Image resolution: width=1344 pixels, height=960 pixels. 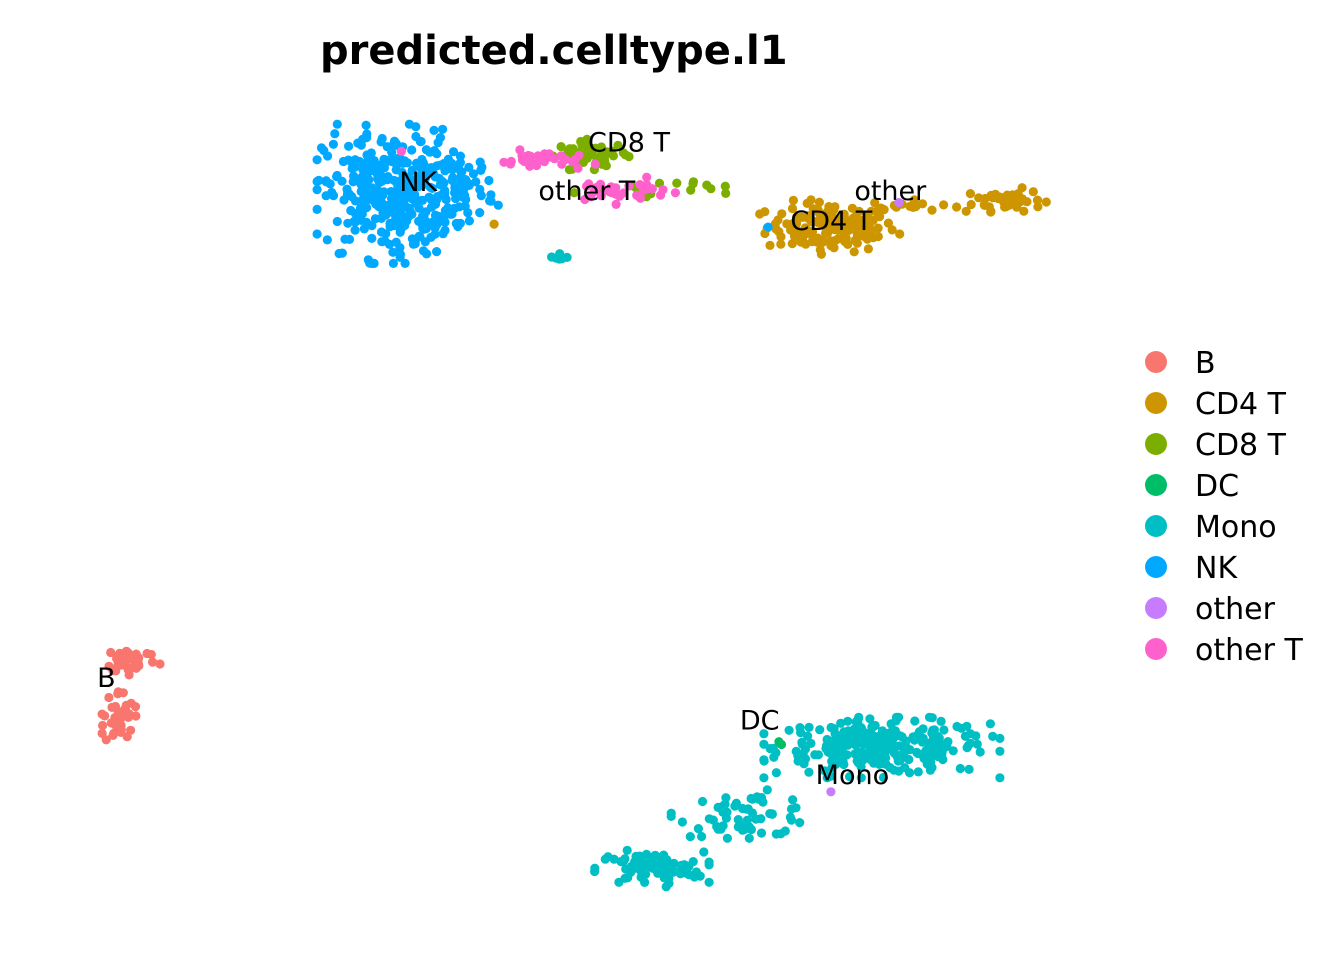 What do you see at coordinates (1156, 485) in the screenshot?
I see `legend-key-dc` at bounding box center [1156, 485].